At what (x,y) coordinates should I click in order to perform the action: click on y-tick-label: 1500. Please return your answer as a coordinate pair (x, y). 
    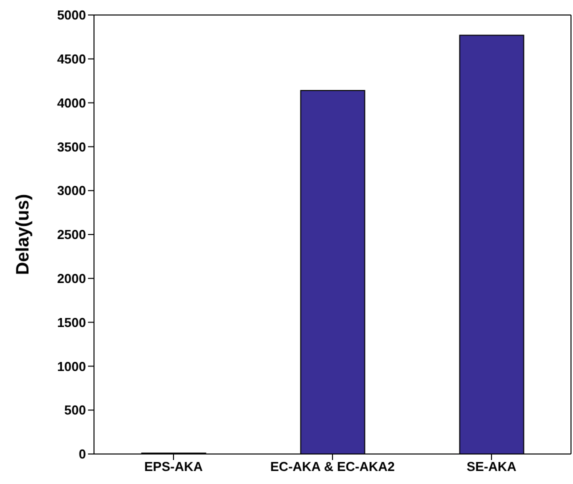
    Looking at the image, I should click on (71, 322).